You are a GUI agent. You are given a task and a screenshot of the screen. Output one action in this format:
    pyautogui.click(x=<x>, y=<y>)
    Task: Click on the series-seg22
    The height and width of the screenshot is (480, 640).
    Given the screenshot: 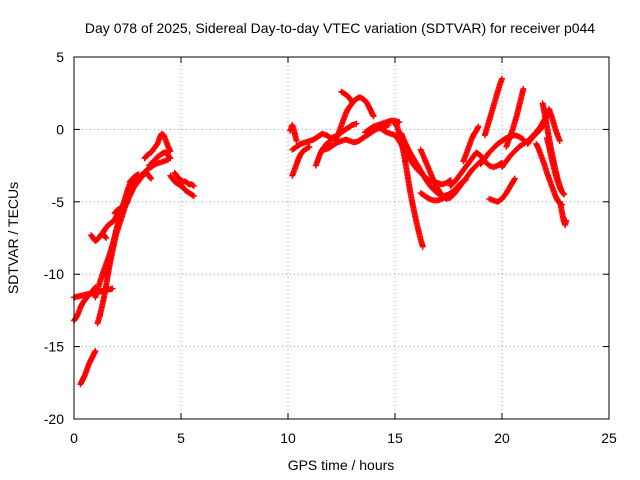 What is the action you would take?
    pyautogui.click(x=347, y=96)
    